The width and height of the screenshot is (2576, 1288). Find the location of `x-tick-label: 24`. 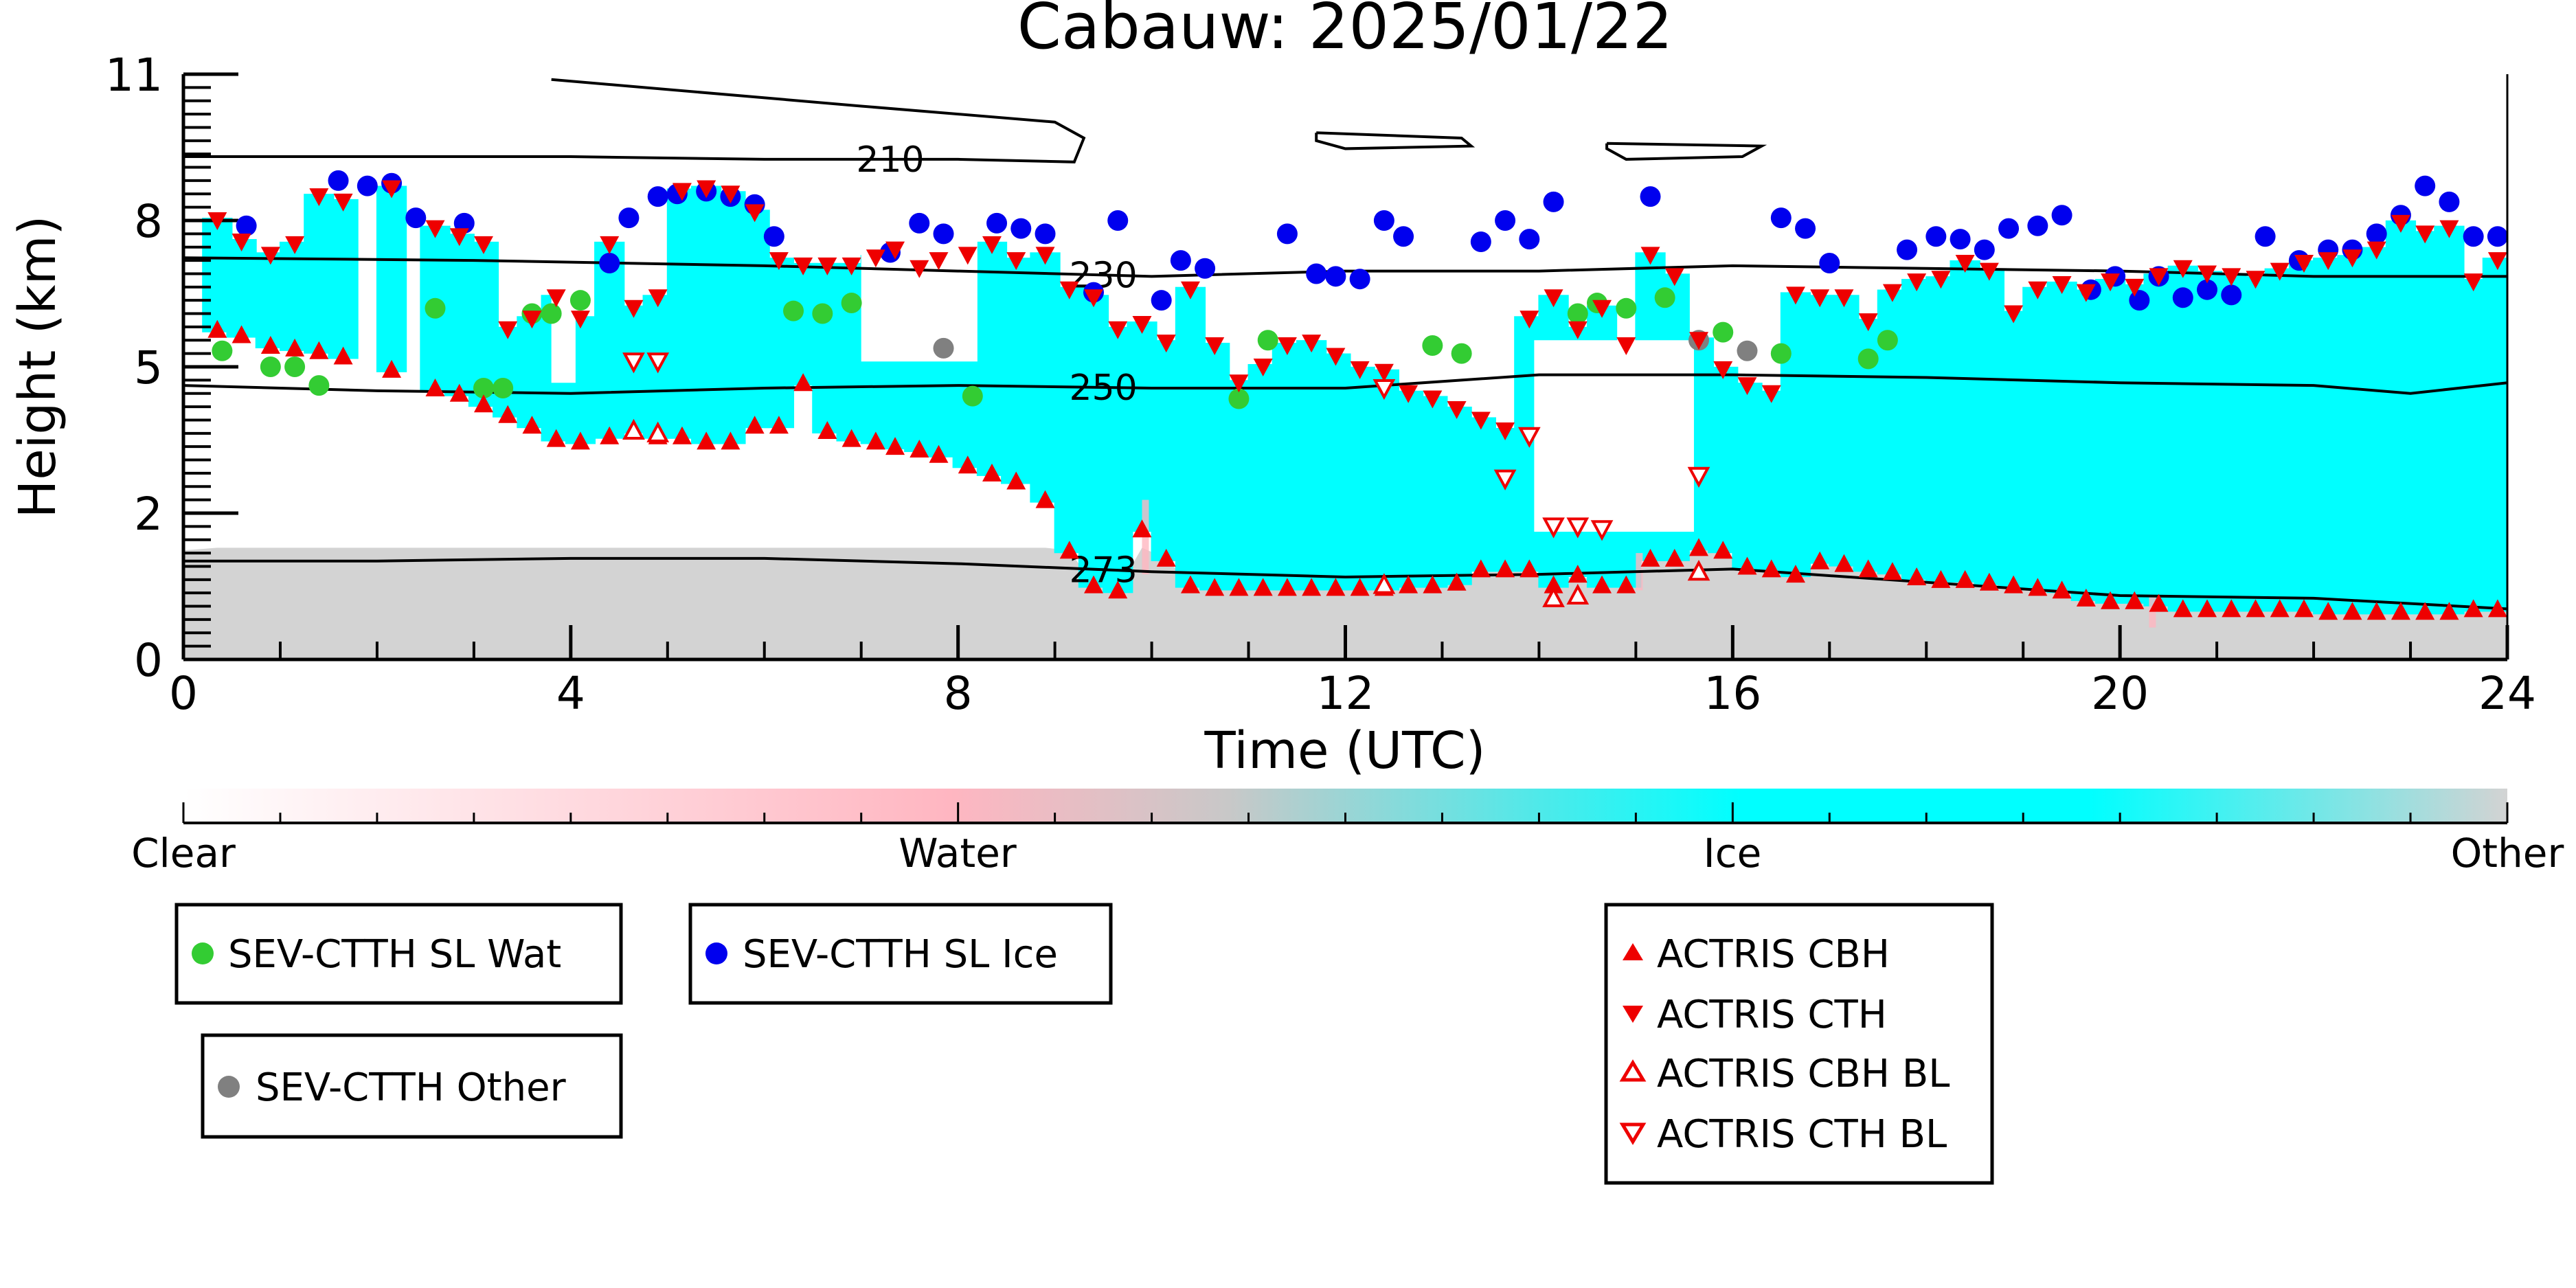

x-tick-label: 24 is located at coordinates (2507, 693).